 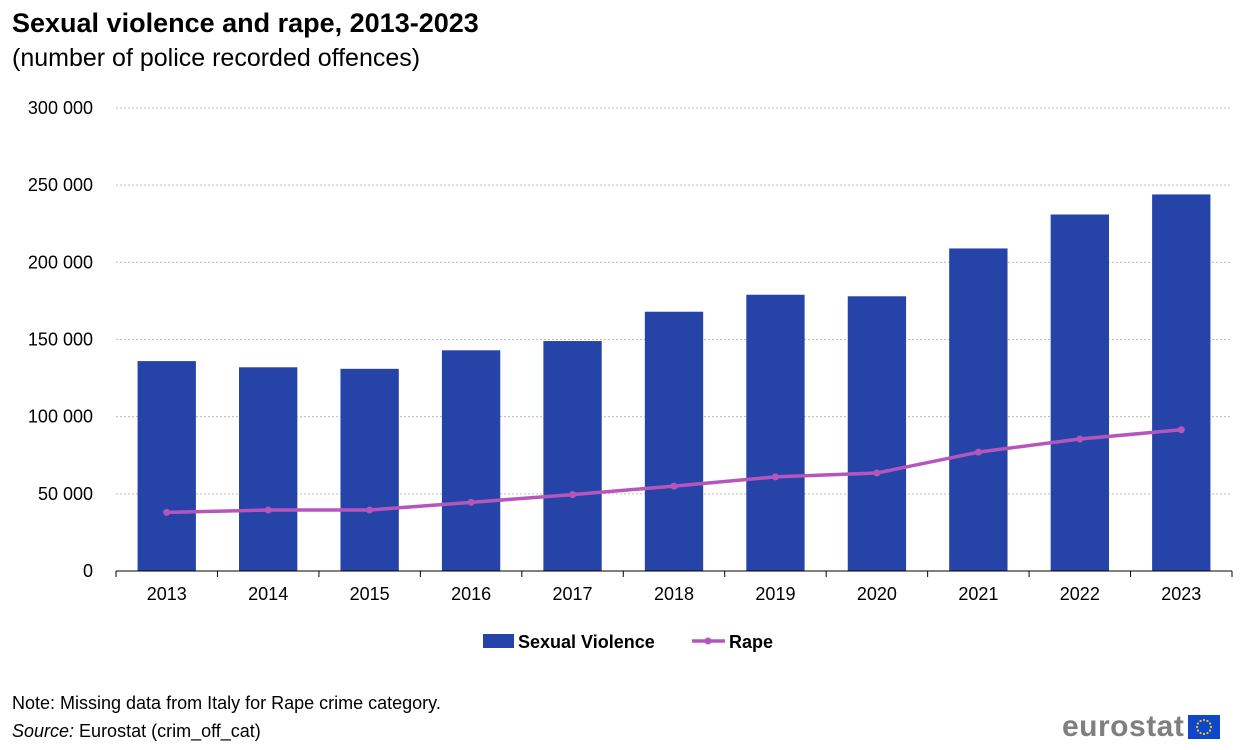 What do you see at coordinates (268, 594) in the screenshot?
I see `x-tick-label: 2014` at bounding box center [268, 594].